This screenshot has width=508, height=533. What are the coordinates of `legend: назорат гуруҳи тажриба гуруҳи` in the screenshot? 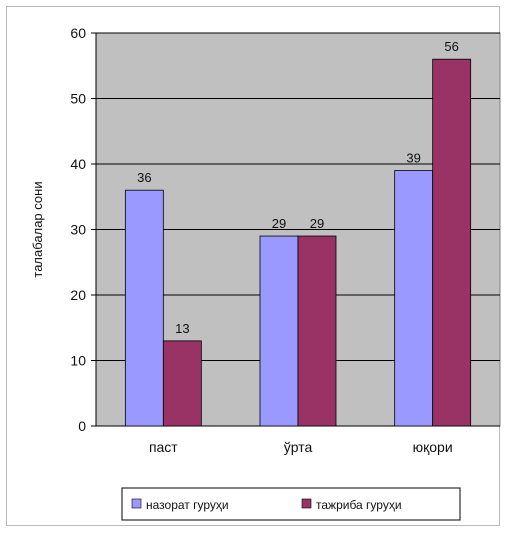 It's located at (291, 504).